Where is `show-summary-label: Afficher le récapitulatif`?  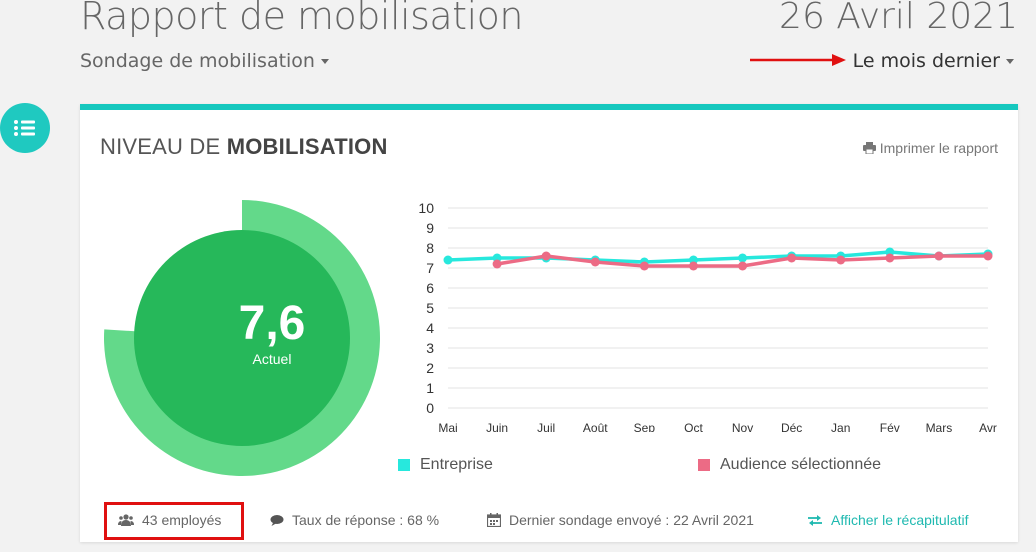 show-summary-label: Afficher le récapitulatif is located at coordinates (900, 520).